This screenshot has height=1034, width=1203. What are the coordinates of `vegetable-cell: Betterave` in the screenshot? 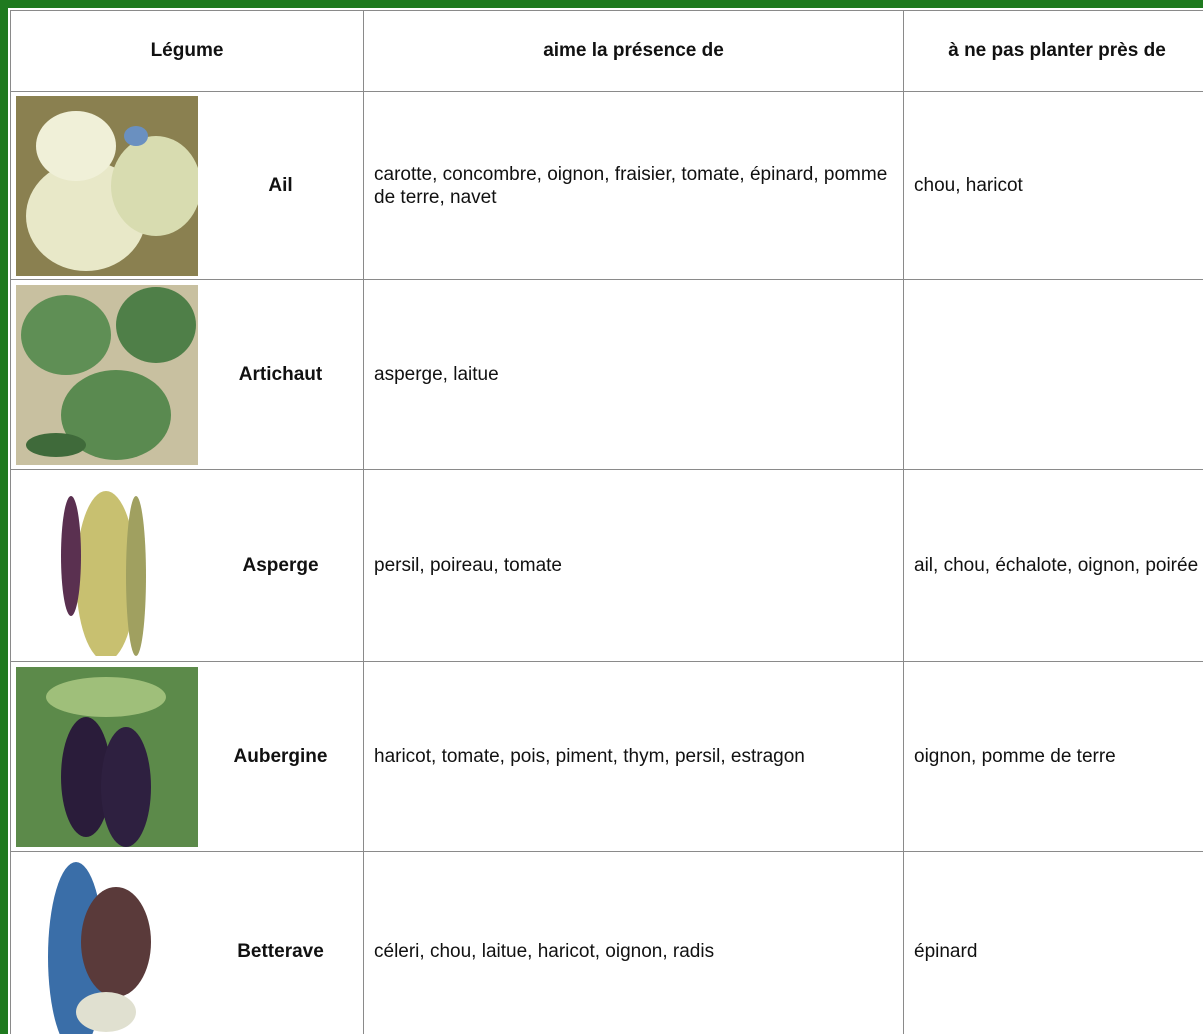 It's located at (187, 942).